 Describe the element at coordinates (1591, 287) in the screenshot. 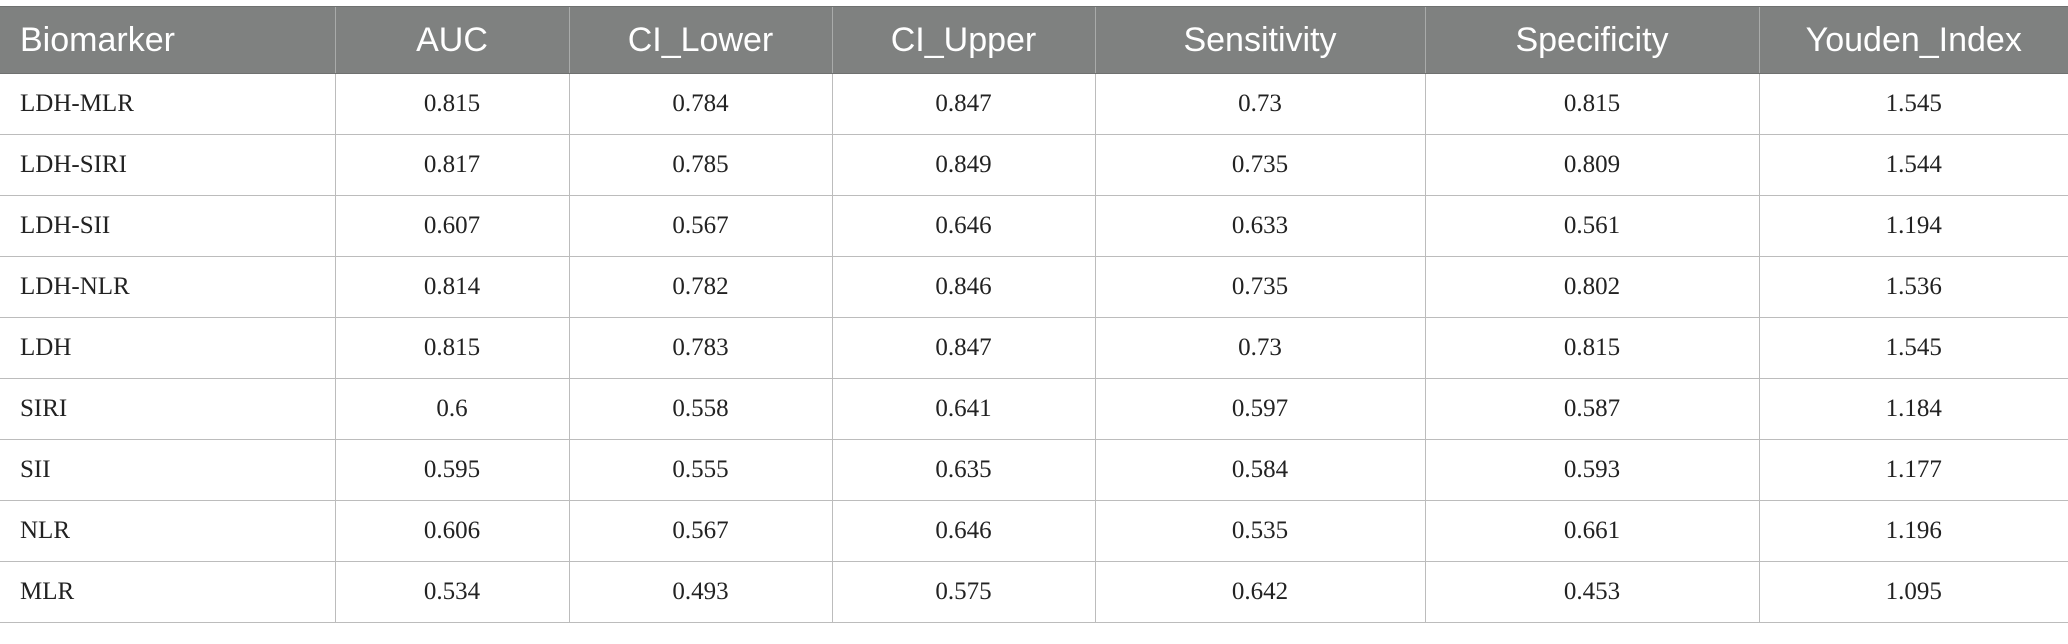

I see `cell-specificity: 0.802` at that location.